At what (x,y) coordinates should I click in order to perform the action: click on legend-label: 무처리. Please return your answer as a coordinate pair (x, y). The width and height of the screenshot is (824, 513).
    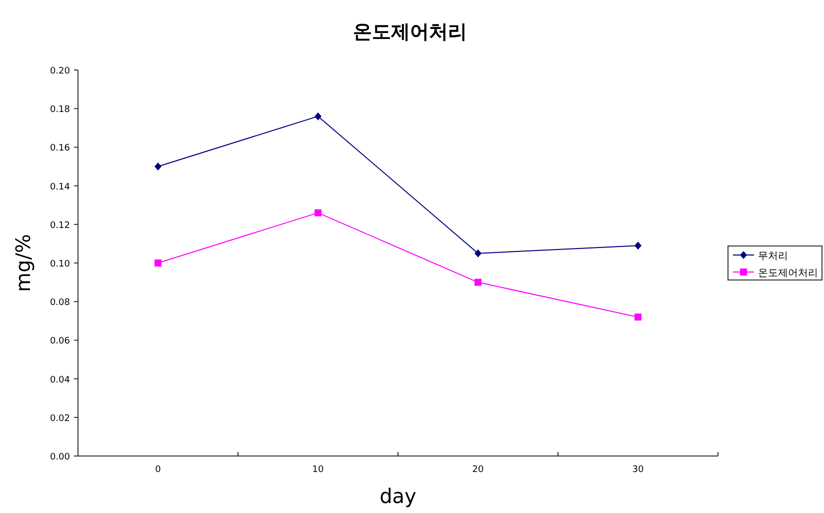
    Looking at the image, I should click on (773, 256).